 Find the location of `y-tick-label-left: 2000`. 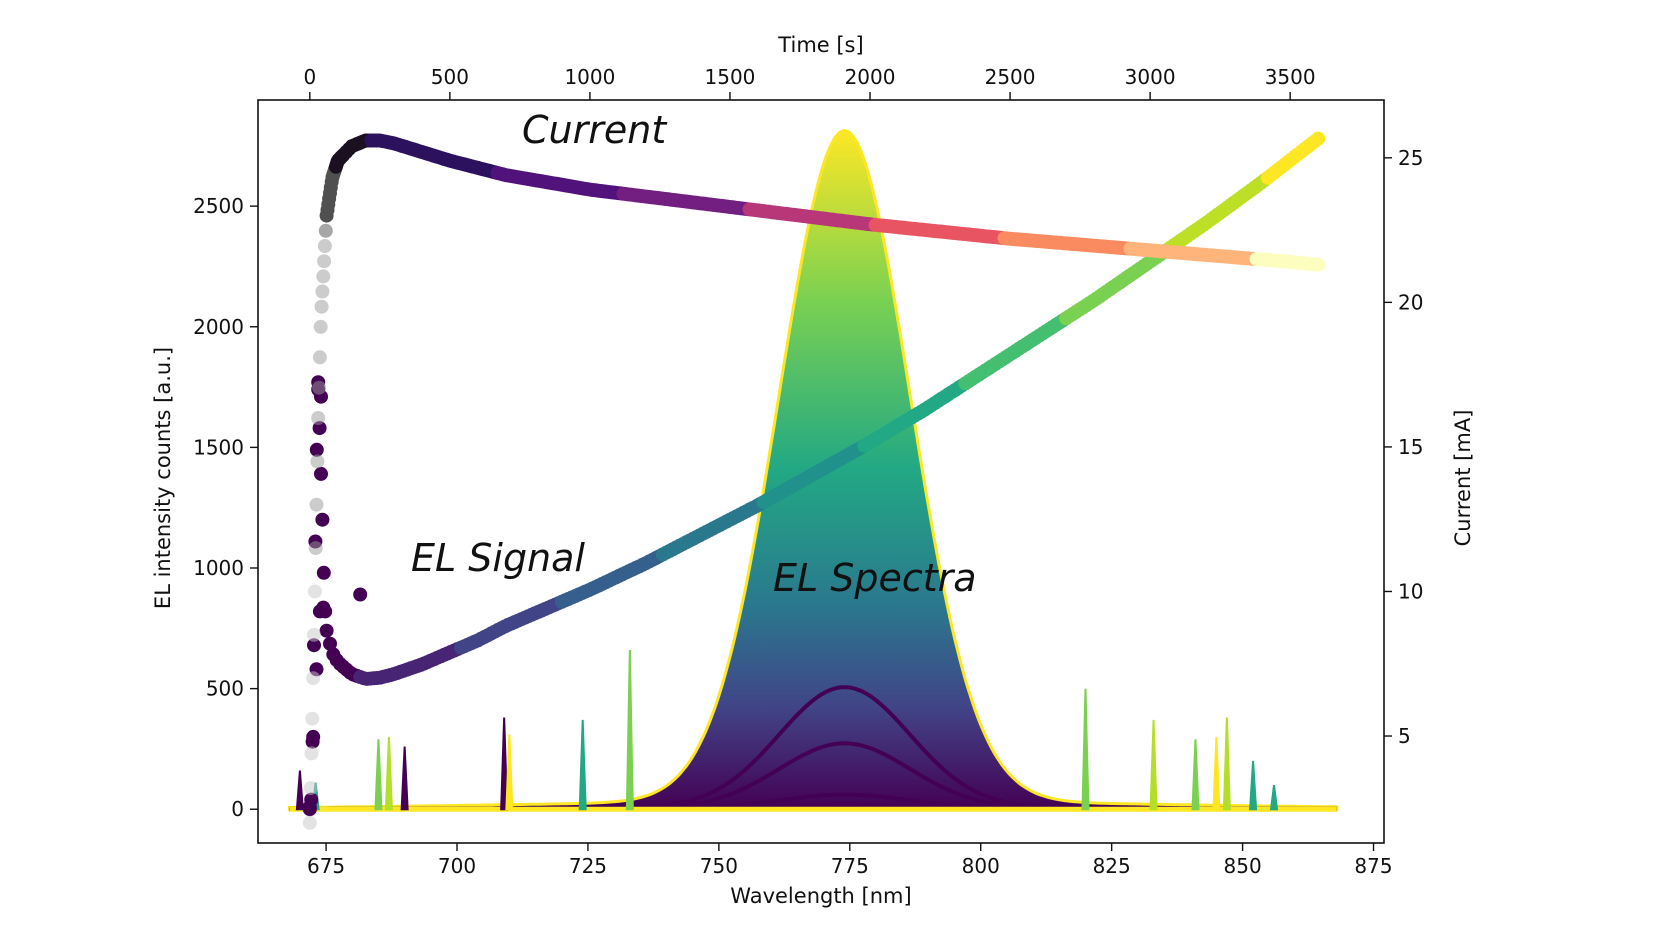

y-tick-label-left: 2000 is located at coordinates (218, 327).